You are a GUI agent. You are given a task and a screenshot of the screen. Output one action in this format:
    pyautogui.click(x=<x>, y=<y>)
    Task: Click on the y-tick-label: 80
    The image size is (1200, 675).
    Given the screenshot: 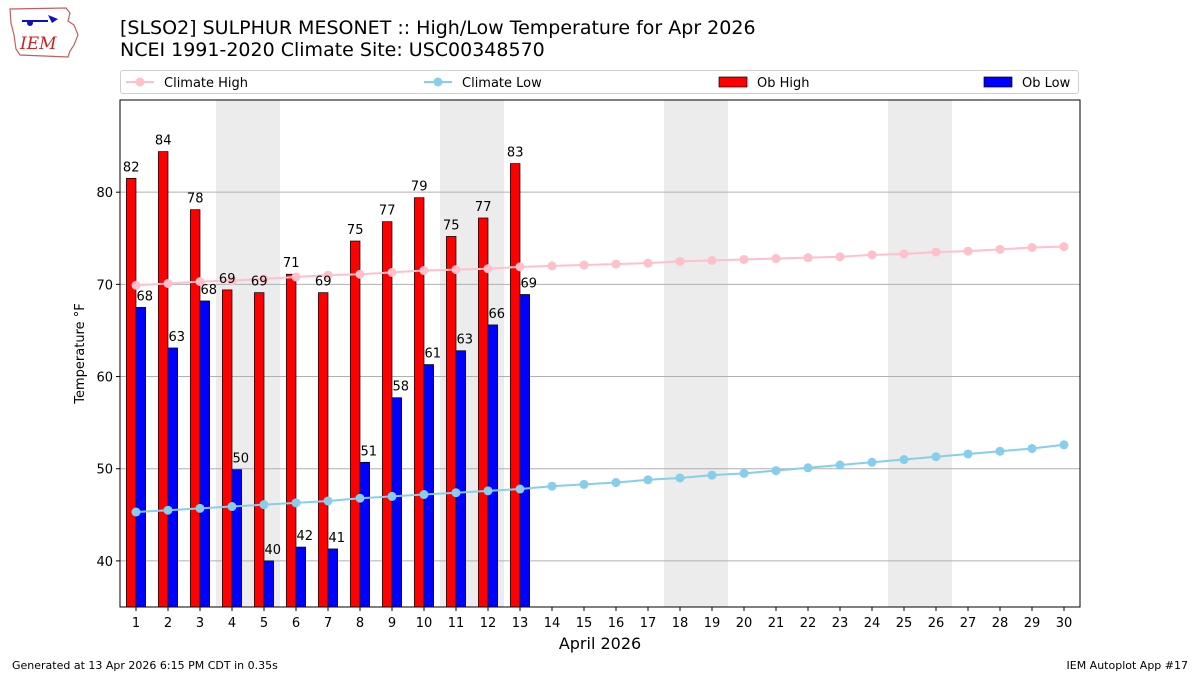 What is the action you would take?
    pyautogui.click(x=104, y=193)
    